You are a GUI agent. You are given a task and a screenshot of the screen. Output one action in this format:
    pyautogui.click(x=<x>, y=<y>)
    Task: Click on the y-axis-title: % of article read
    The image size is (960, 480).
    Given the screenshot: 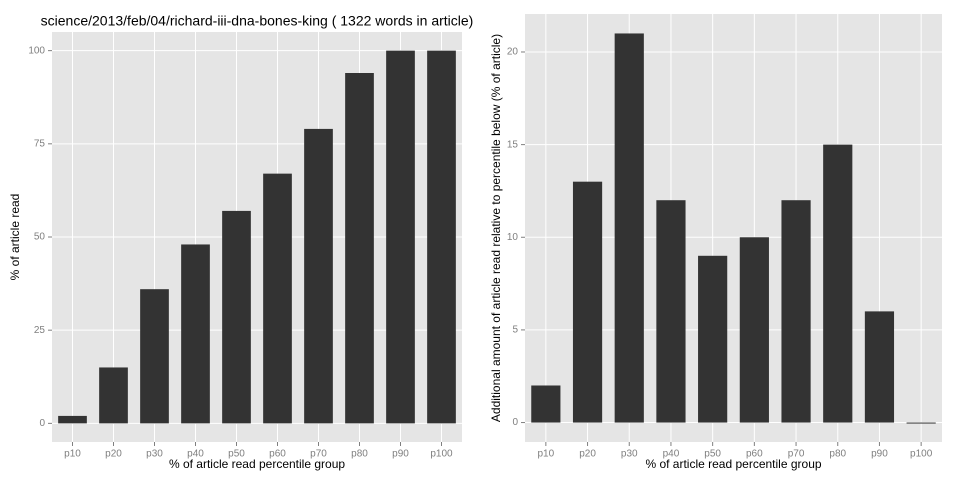 What is the action you would take?
    pyautogui.click(x=15, y=237)
    